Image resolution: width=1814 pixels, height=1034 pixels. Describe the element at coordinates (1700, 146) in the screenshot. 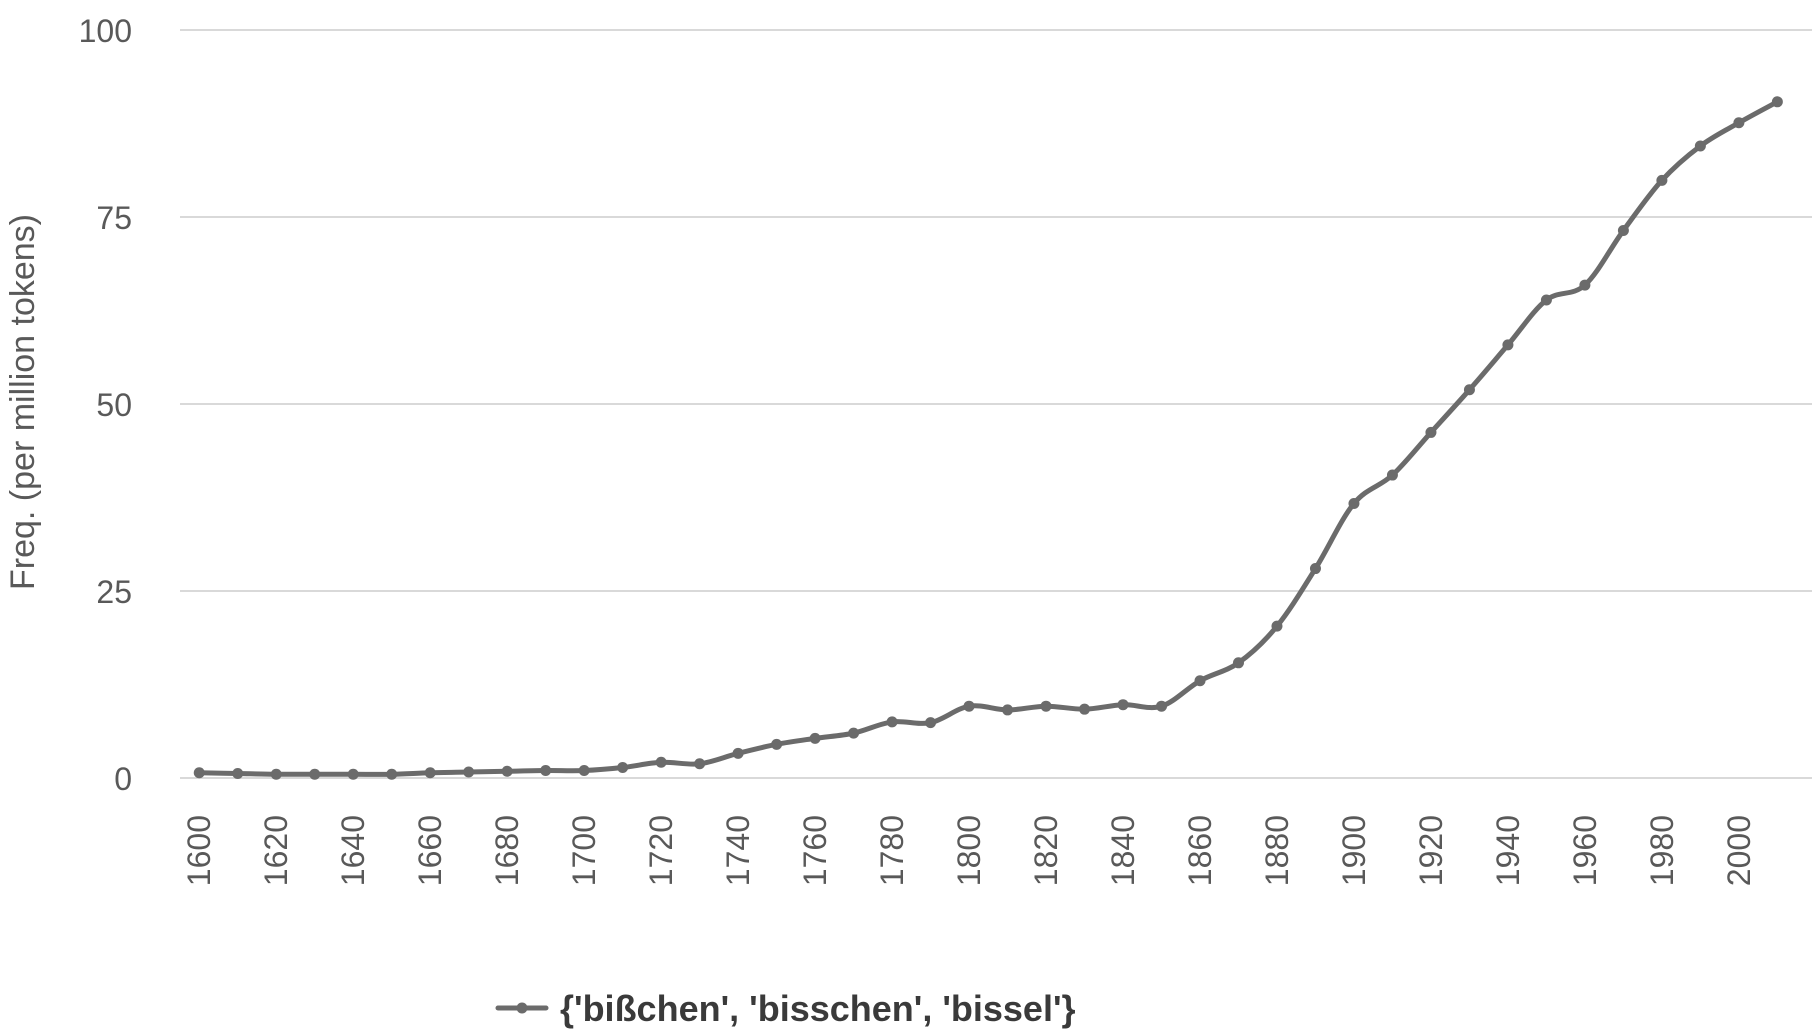

I see `data-point-1990` at that location.